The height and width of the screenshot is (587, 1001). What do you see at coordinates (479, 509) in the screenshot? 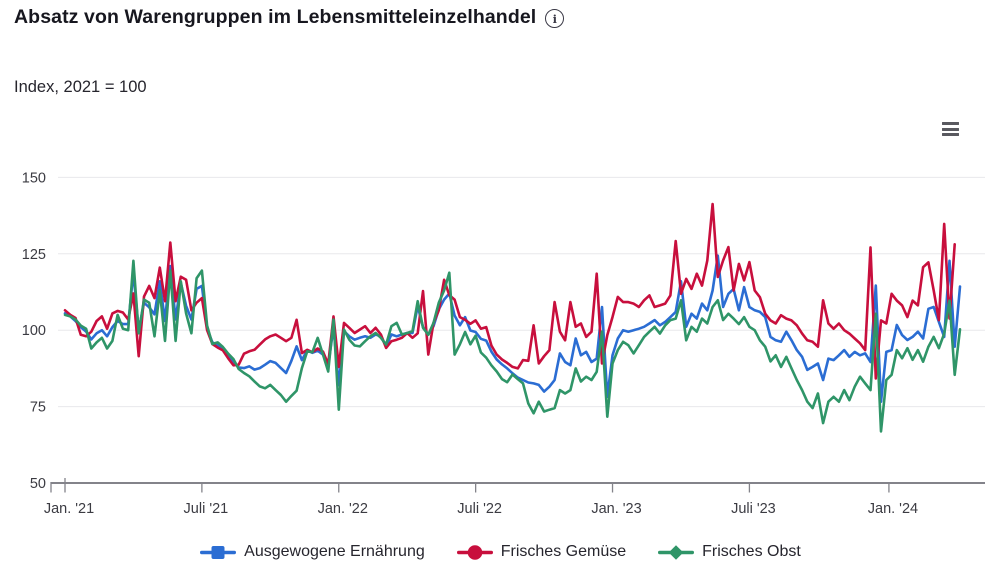
I see `x-axis-label: Juli '22` at bounding box center [479, 509].